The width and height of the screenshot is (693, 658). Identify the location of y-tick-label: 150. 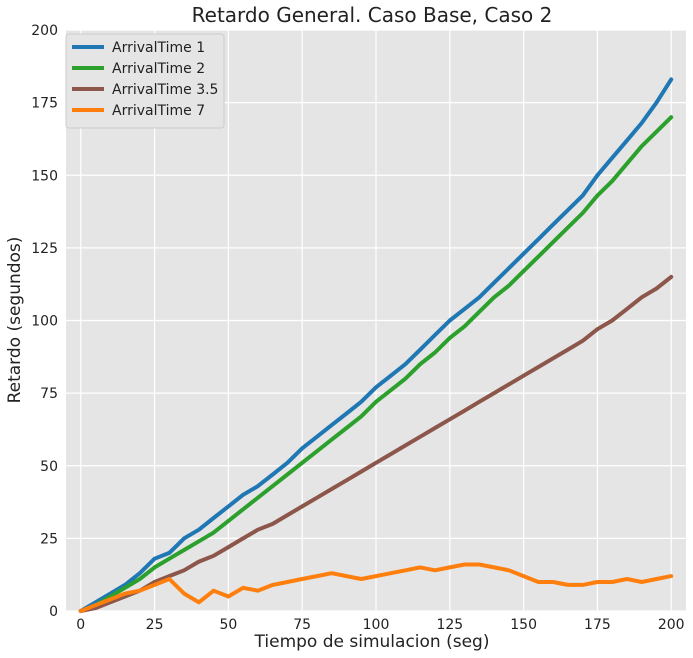
(44, 176).